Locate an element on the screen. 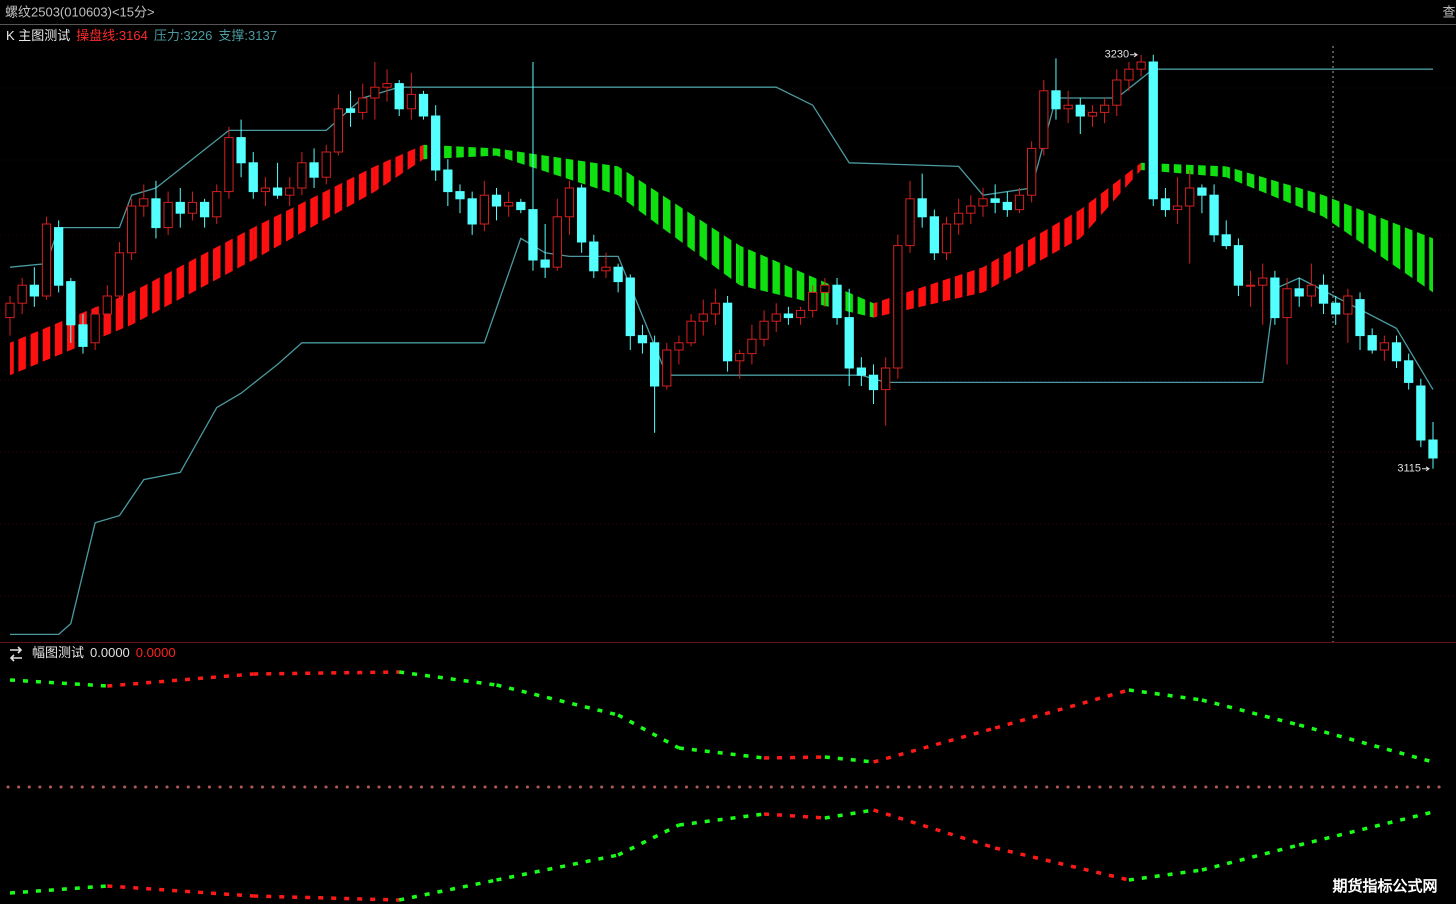 The width and height of the screenshot is (1456, 904). legend-value: 3226 is located at coordinates (197, 35).